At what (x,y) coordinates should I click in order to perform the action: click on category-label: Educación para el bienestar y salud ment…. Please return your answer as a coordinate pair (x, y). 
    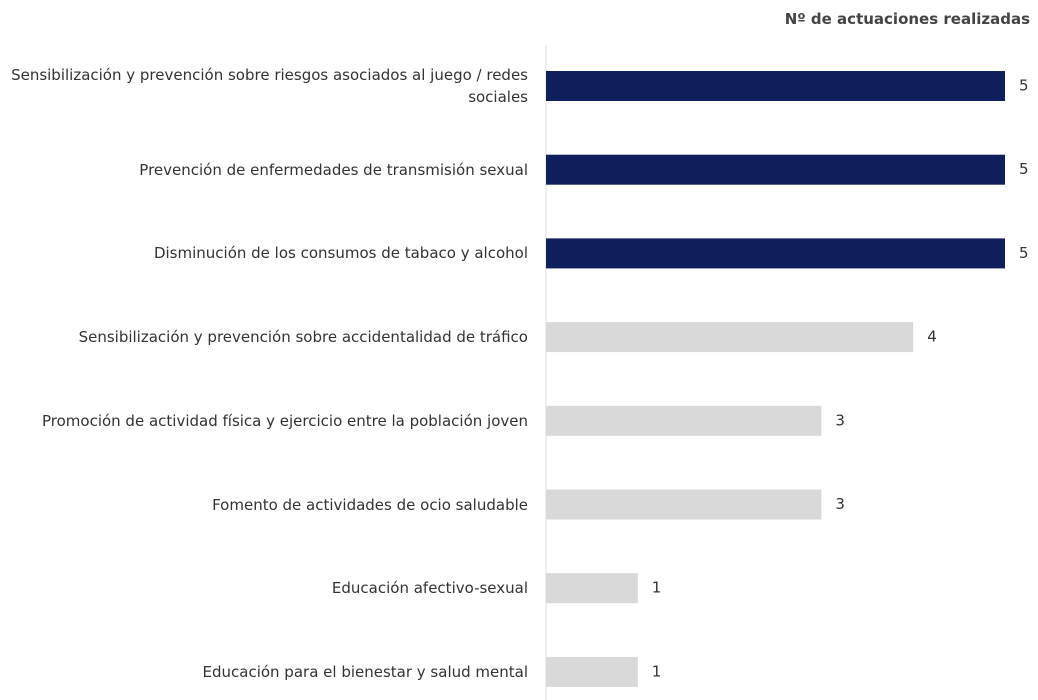
    Looking at the image, I should click on (365, 671).